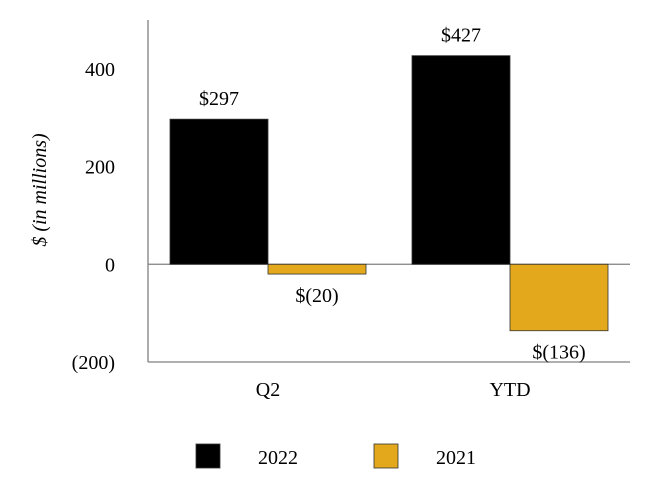 The height and width of the screenshot is (500, 650). Describe the element at coordinates (316, 296) in the screenshot. I see `data-label: $(20)` at that location.